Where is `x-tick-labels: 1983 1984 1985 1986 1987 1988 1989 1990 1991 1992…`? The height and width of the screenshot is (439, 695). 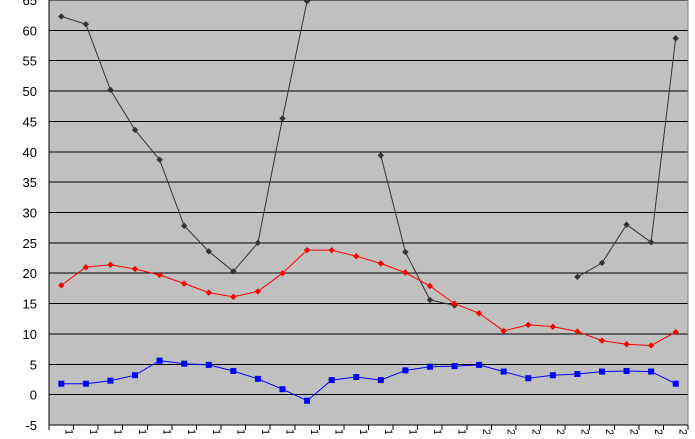 x-tick-labels: 1983 1984 1985 1986 1987 1988 1989 1990 1991 1992… is located at coordinates (375, 434).